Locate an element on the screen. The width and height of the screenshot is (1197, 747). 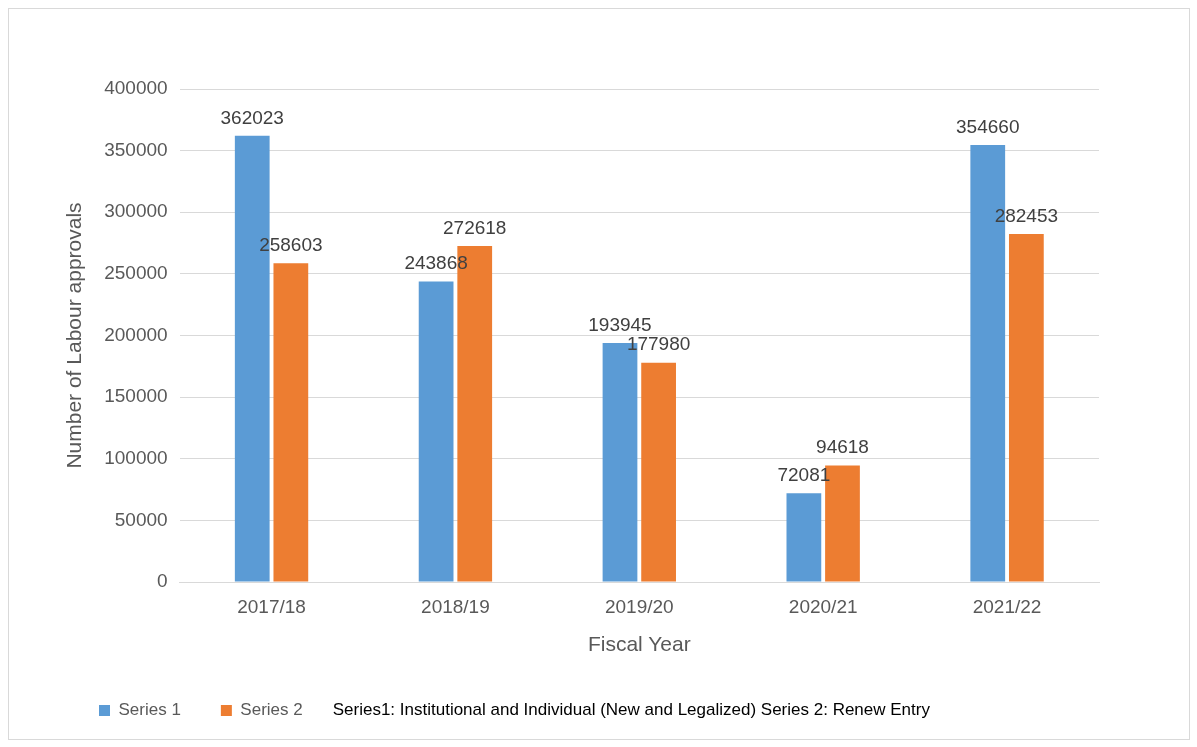
x-tick-label: 2018/19 is located at coordinates (455, 606).